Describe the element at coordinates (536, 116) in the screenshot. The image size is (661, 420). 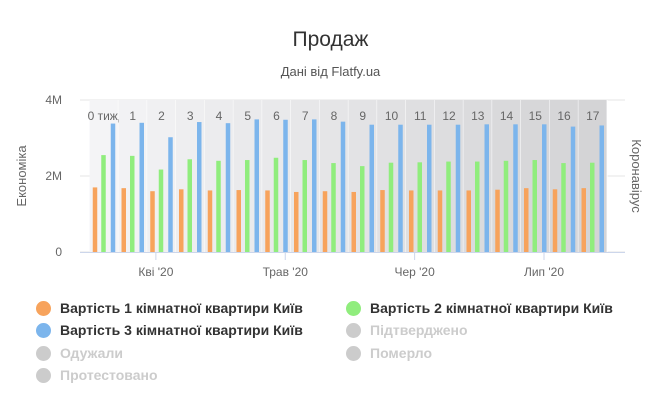
I see `week-band-label: 15` at that location.